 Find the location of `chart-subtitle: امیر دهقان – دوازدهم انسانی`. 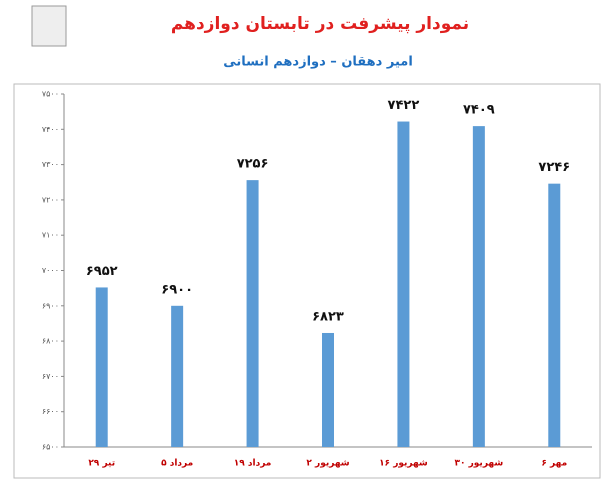

chart-subtitle: امیر دهقان – دوازدهم انسانی is located at coordinates (318, 62).